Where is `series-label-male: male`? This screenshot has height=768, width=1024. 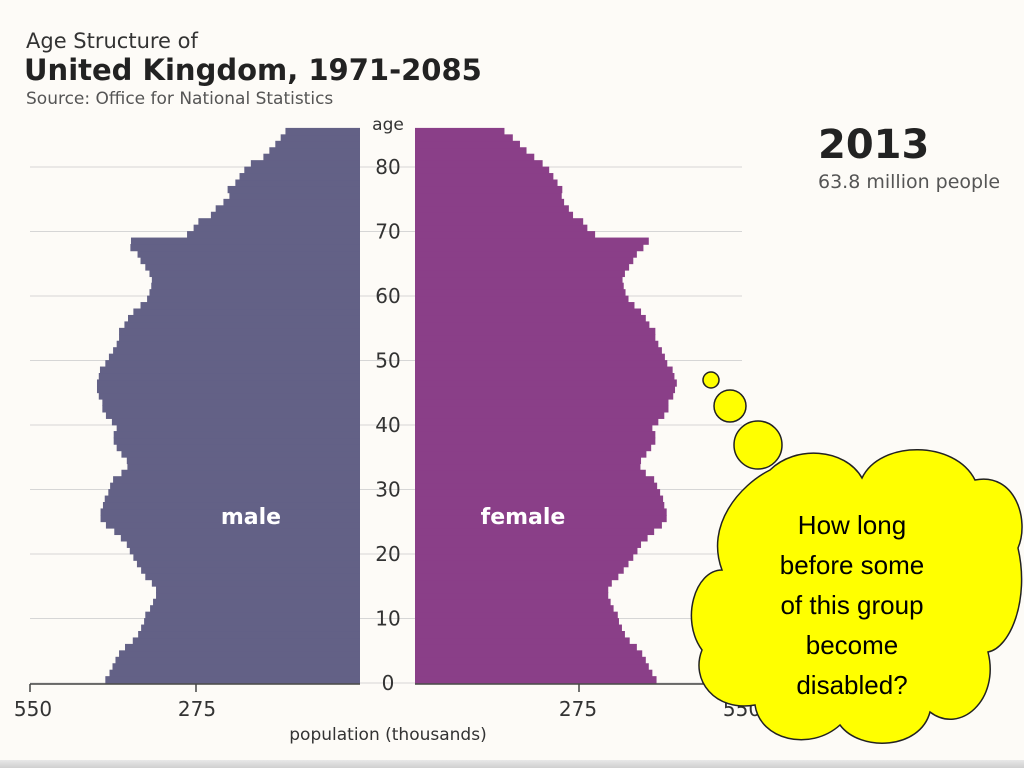 series-label-male: male is located at coordinates (251, 517).